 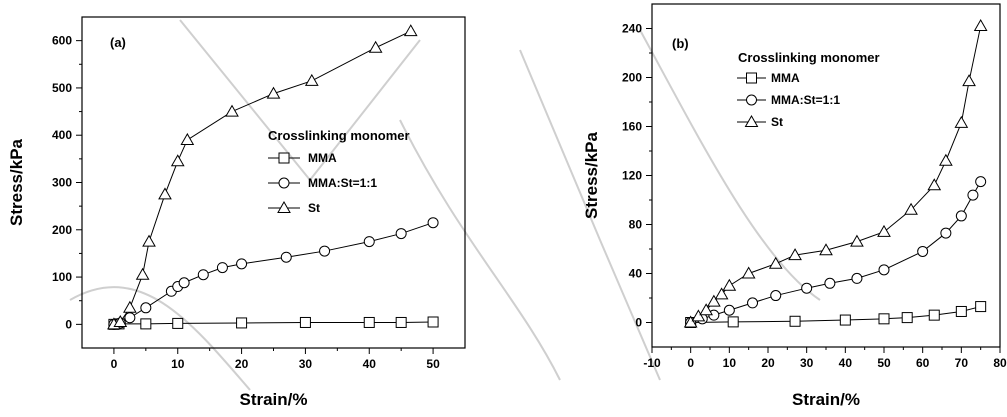 I want to click on y-tick-label: 100, so click(x=62, y=277).